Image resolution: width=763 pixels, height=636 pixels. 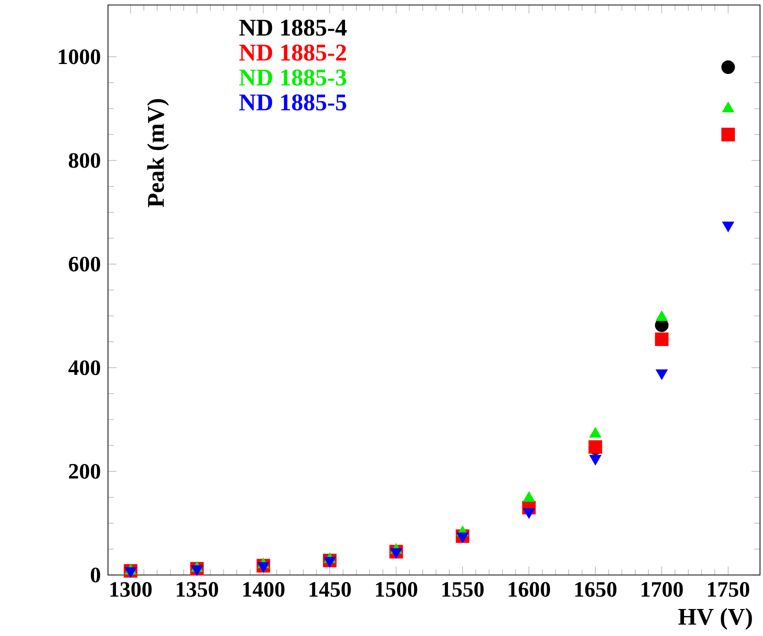 What do you see at coordinates (84, 264) in the screenshot?
I see `y-tick-label: 600` at bounding box center [84, 264].